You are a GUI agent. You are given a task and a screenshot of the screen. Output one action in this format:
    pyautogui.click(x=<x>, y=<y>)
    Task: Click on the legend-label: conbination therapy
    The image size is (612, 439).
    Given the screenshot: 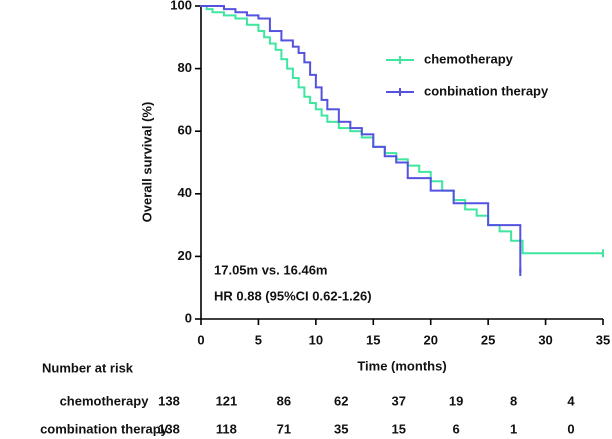 What is the action you would take?
    pyautogui.click(x=486, y=90)
    